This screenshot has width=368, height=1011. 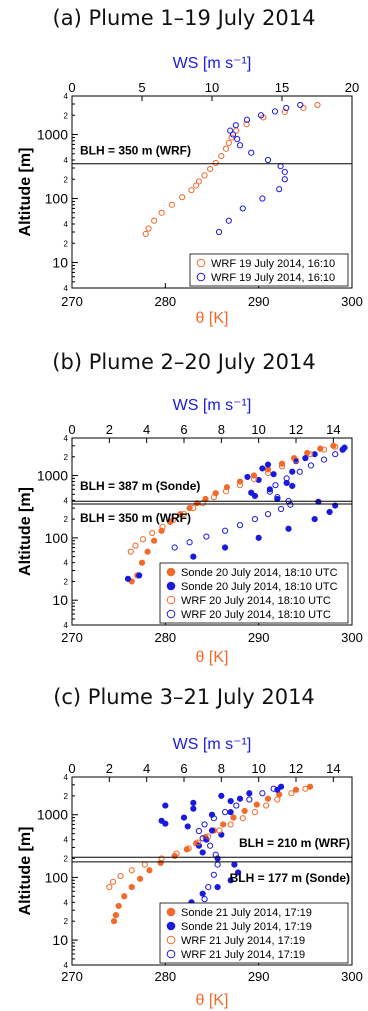 What do you see at coordinates (212, 87) in the screenshot?
I see `x-top-tick-label: 10` at bounding box center [212, 87].